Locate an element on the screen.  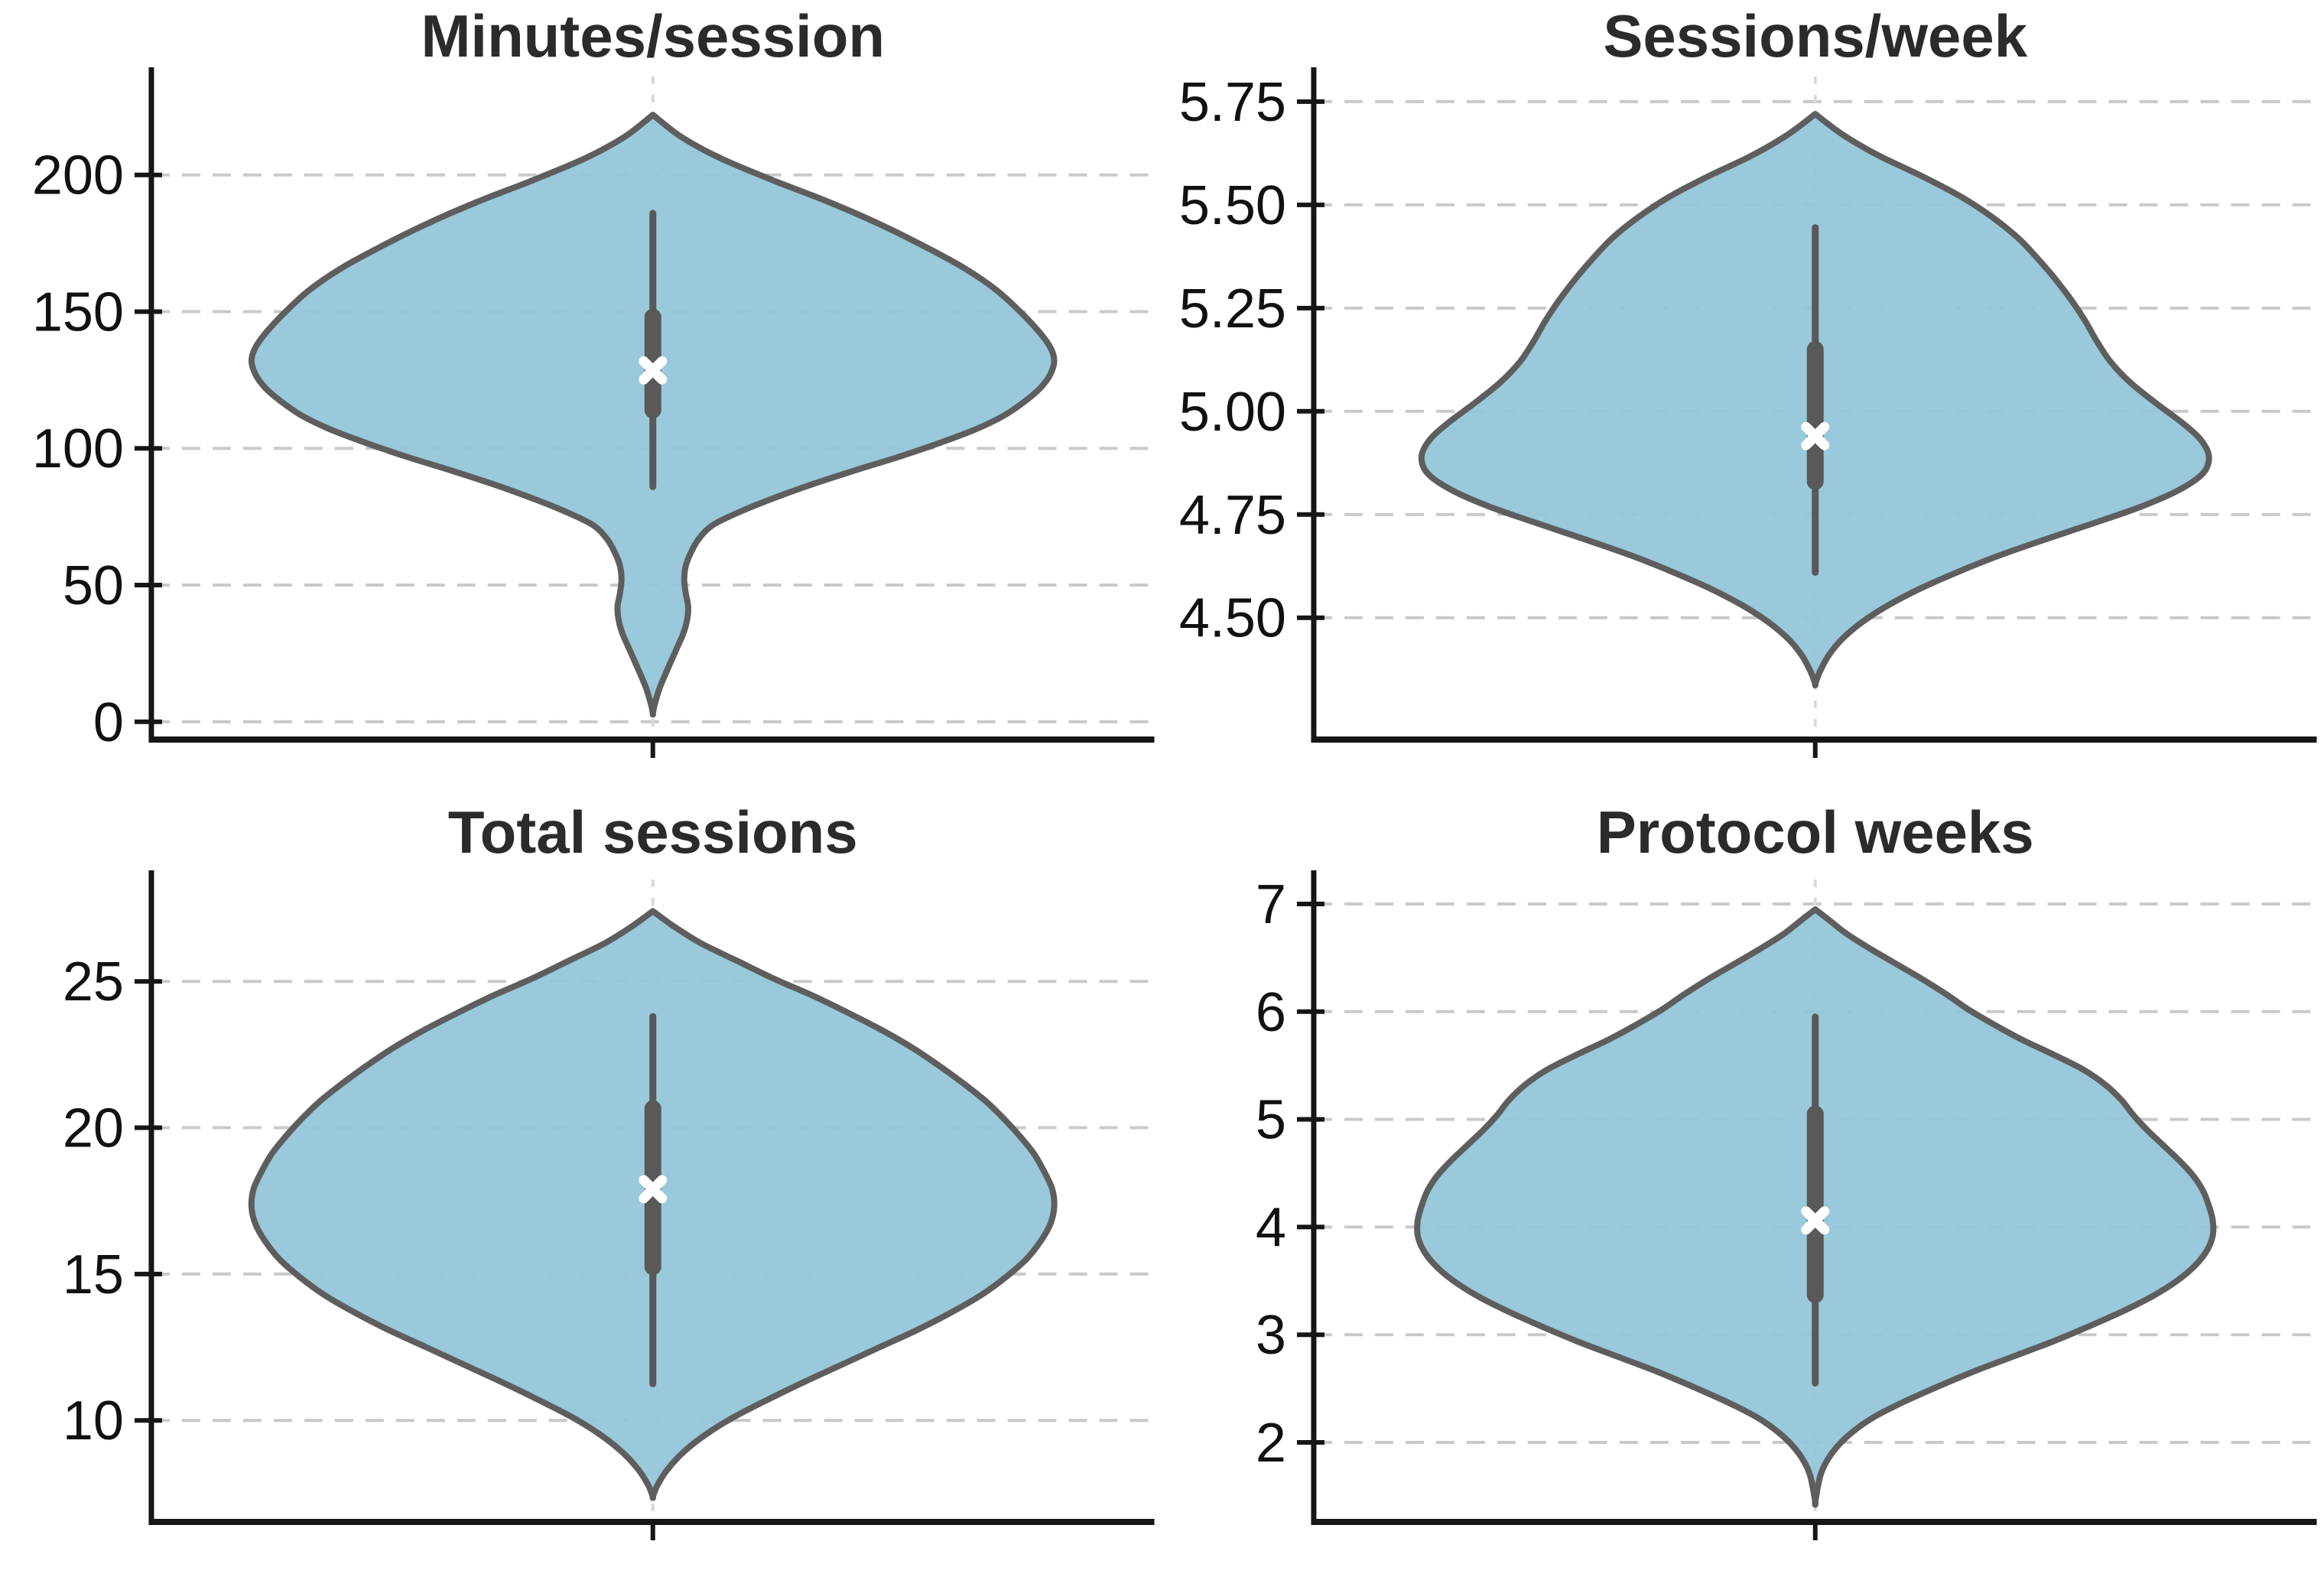
panel-title: Minutes/session is located at coordinates (652, 36).